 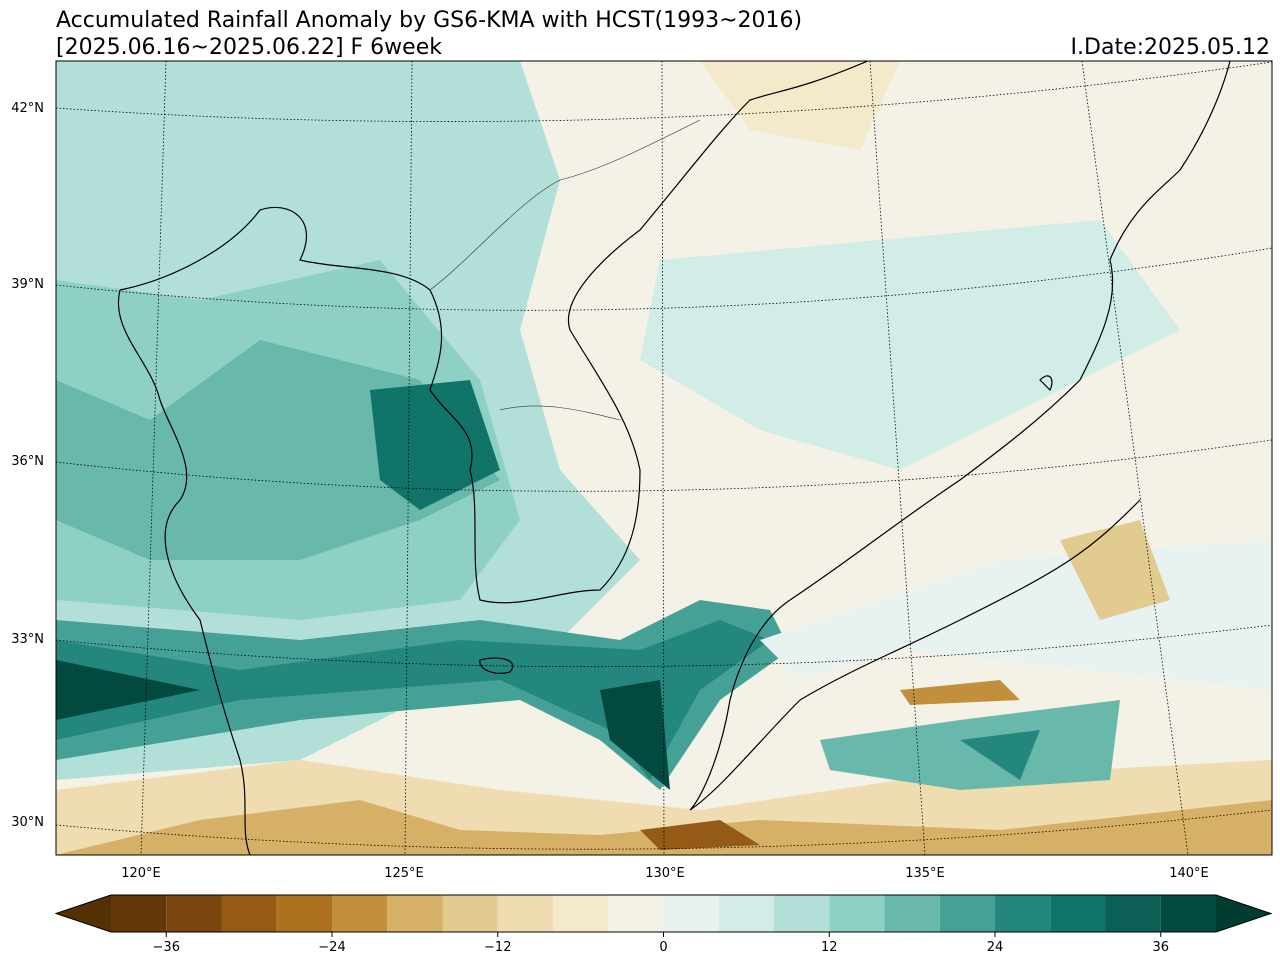 What do you see at coordinates (331, 947) in the screenshot?
I see `colorbar-tick-label: −24` at bounding box center [331, 947].